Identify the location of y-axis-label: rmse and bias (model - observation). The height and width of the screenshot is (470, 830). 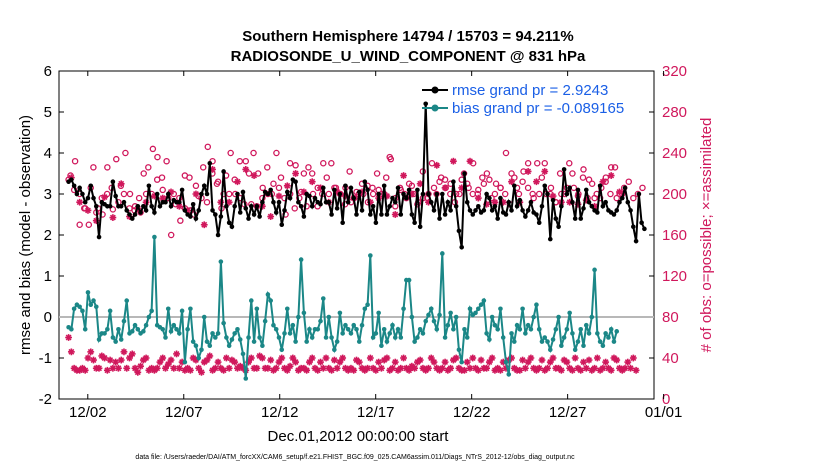
(25, 235).